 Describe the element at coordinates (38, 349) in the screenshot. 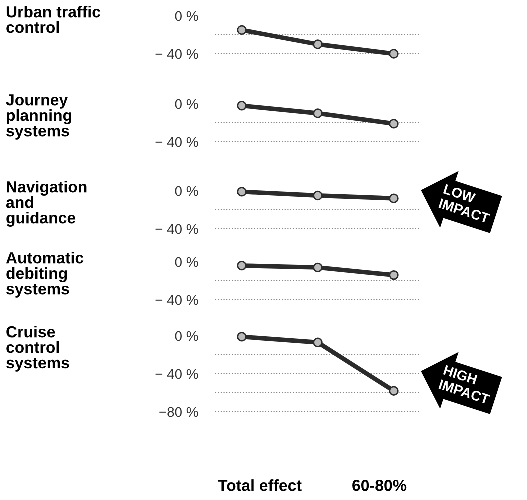

I see `text: Cruise control systems` at that location.